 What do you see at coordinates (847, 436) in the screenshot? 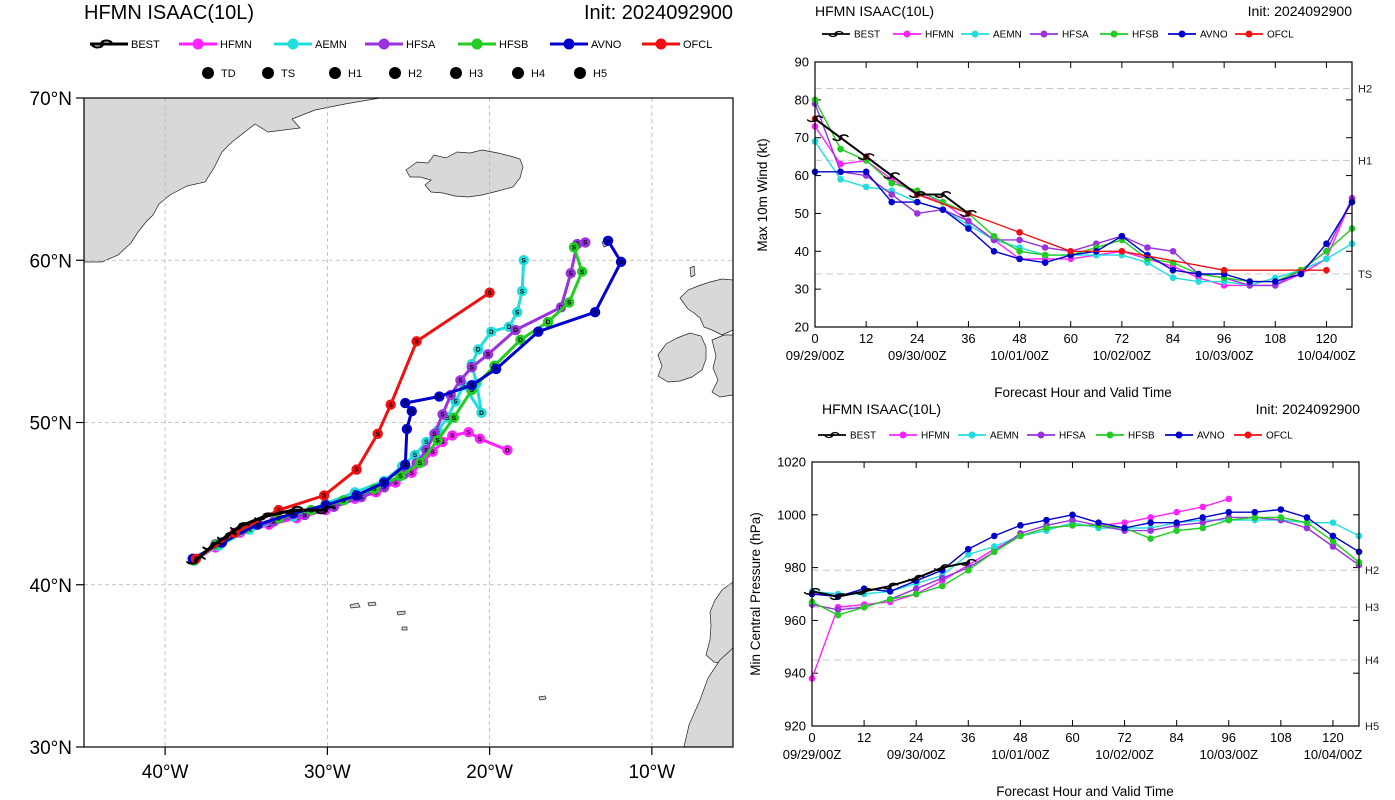
I see `pressure-legend-item-best: BEST` at bounding box center [847, 436].